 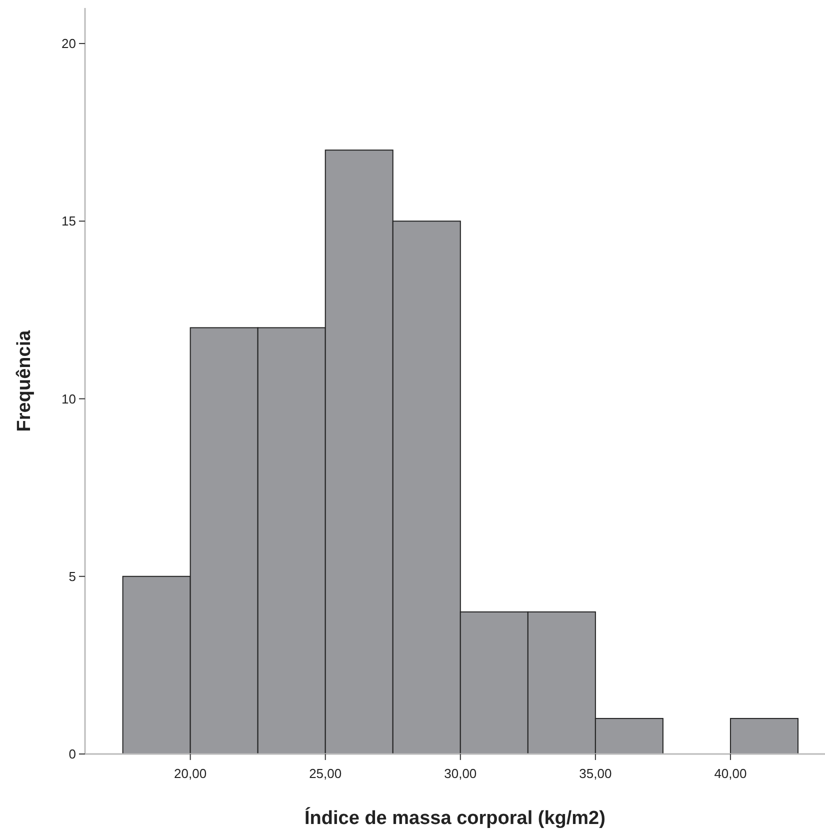 I want to click on x-axis-title: Índice de massa corporal (kg/m2), so click(x=455, y=818).